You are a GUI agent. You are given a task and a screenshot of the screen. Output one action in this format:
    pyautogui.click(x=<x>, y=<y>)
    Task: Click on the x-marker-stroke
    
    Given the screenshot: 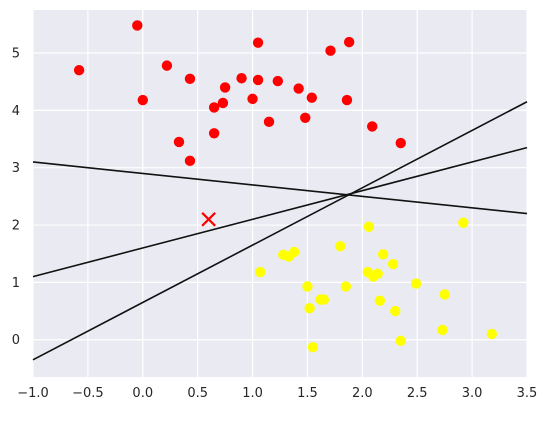 What is the action you would take?
    pyautogui.click(x=208, y=219)
    